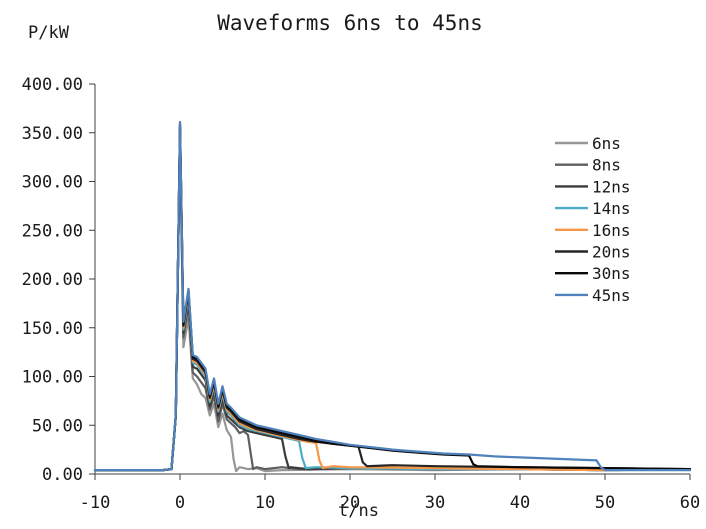 Image resolution: width=706 pixels, height=529 pixels. I want to click on legend-label: 30ns, so click(611, 273).